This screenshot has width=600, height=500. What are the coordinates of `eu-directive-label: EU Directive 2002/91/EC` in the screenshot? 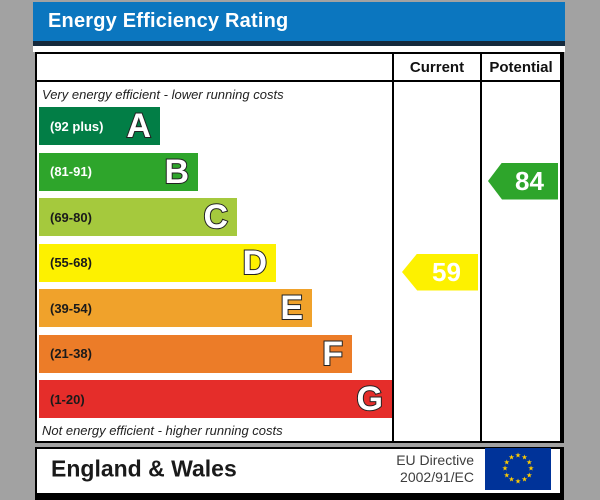 It's located at (435, 469).